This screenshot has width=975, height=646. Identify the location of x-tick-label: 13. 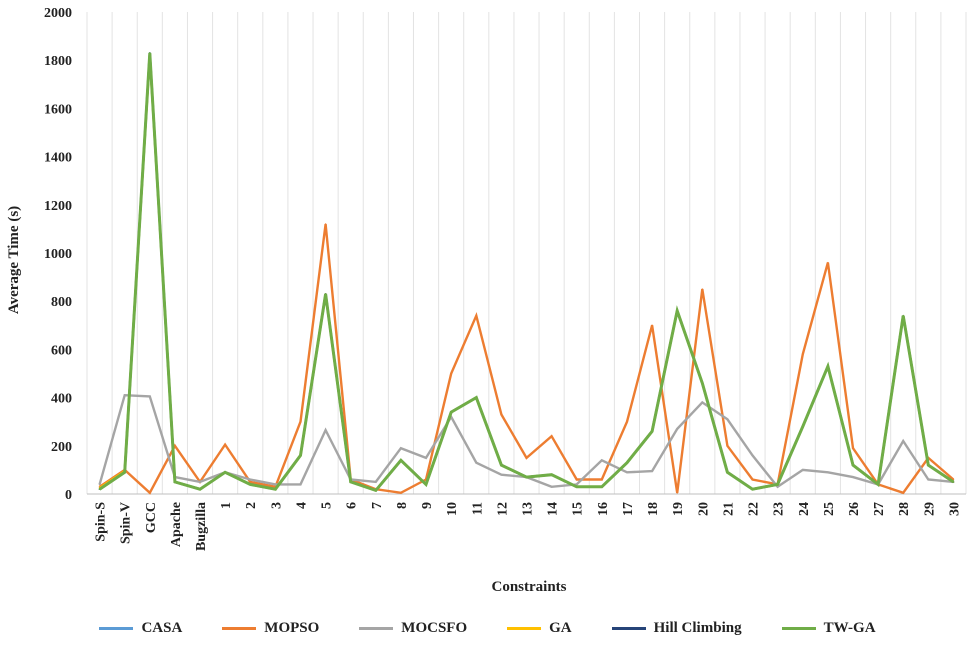
(528, 509).